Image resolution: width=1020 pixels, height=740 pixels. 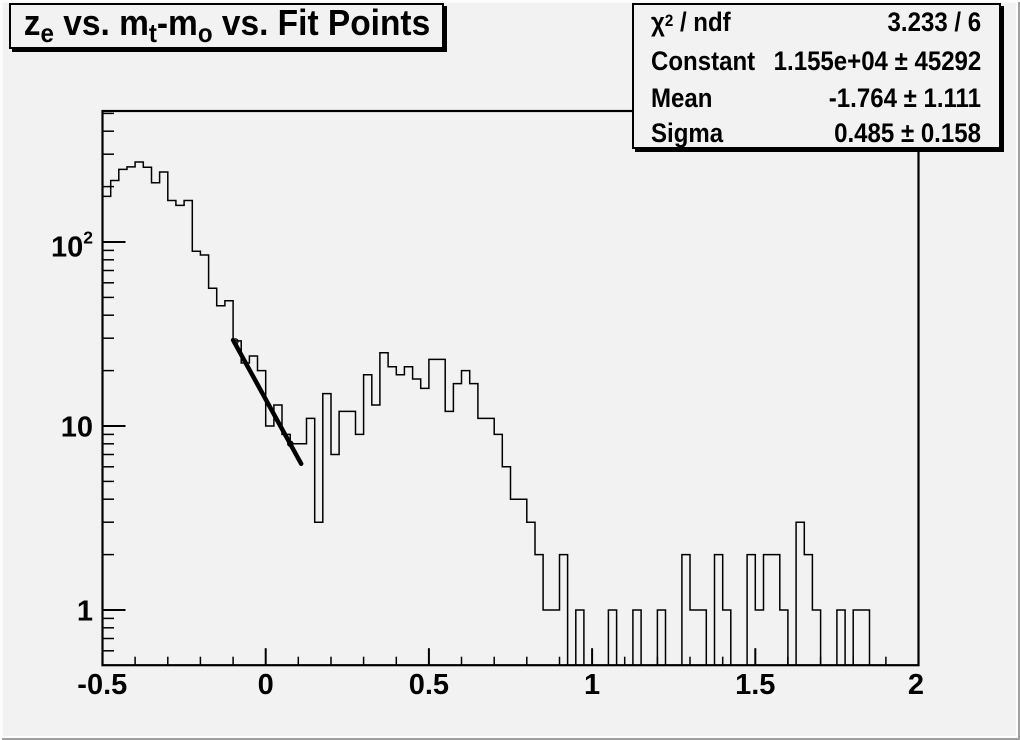 What do you see at coordinates (916, 685) in the screenshot?
I see `svg-text: 2` at bounding box center [916, 685].